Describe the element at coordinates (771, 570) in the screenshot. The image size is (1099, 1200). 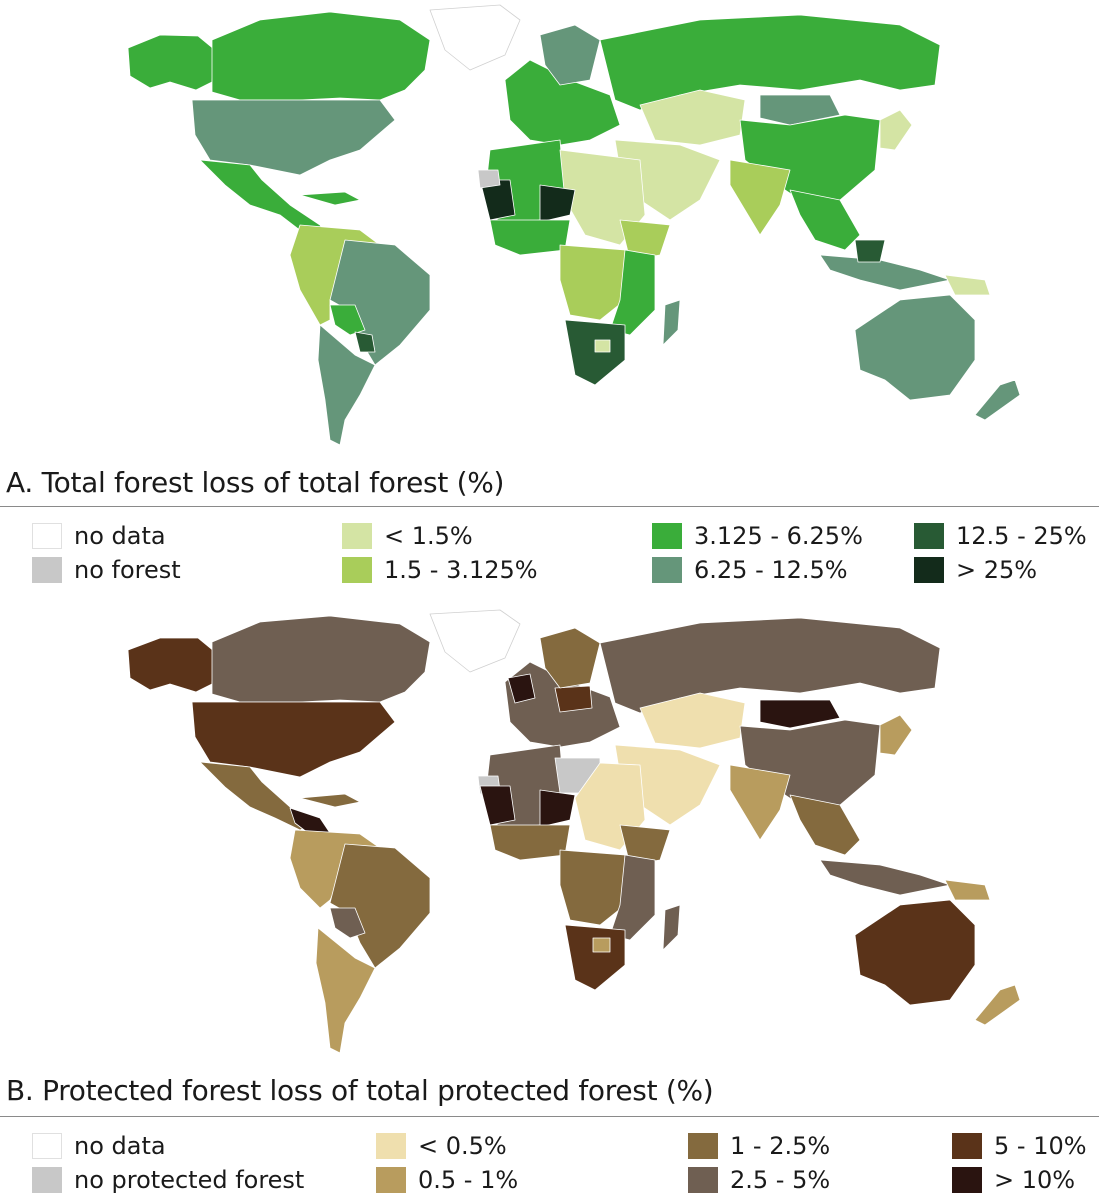
I see `legend-a-label-6-25-12-5: 6.25 - 12.5%` at that location.